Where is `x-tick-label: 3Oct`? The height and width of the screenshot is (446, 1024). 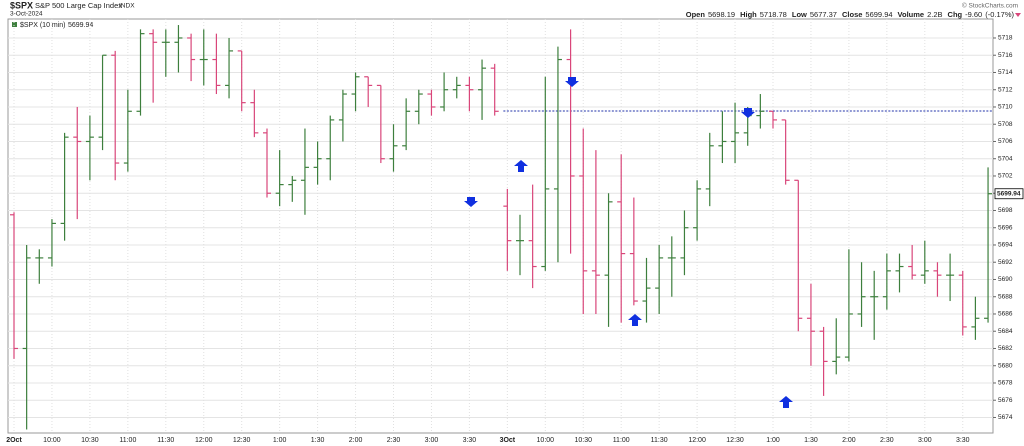
x-tick-label: 3Oct is located at coordinates (508, 440).